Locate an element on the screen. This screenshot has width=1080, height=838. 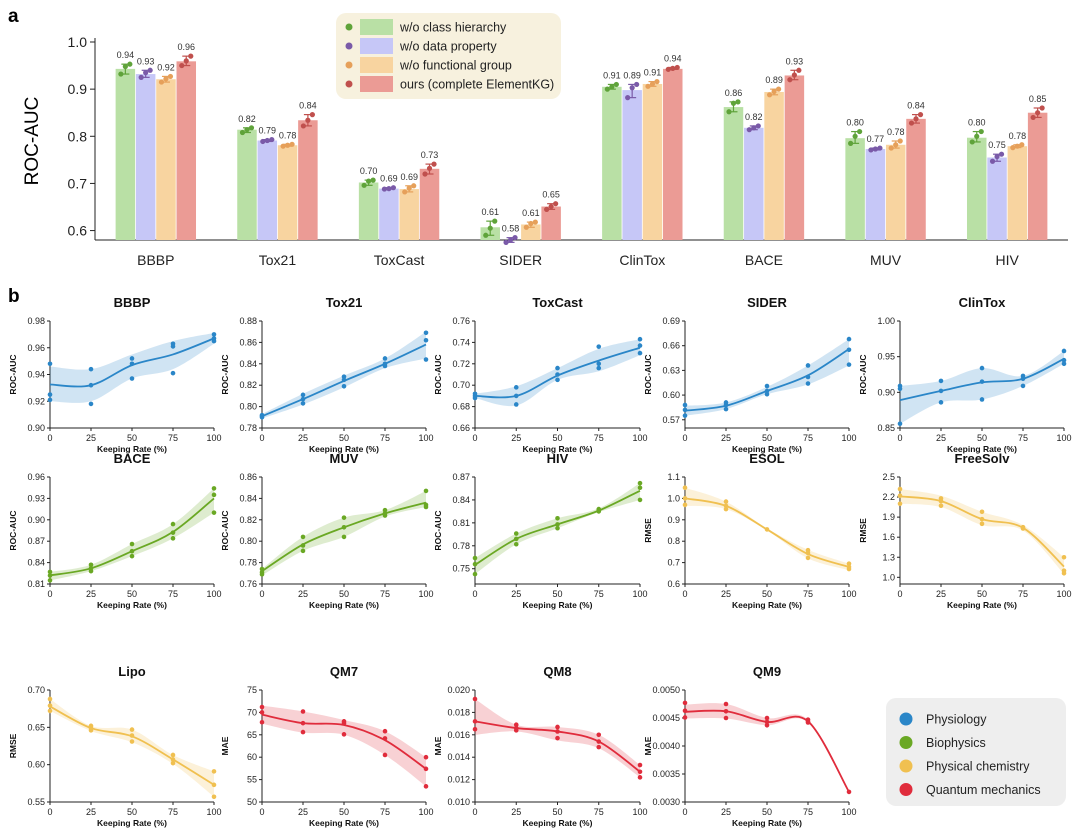
x-tick-label: 50 is located at coordinates (557, 594).